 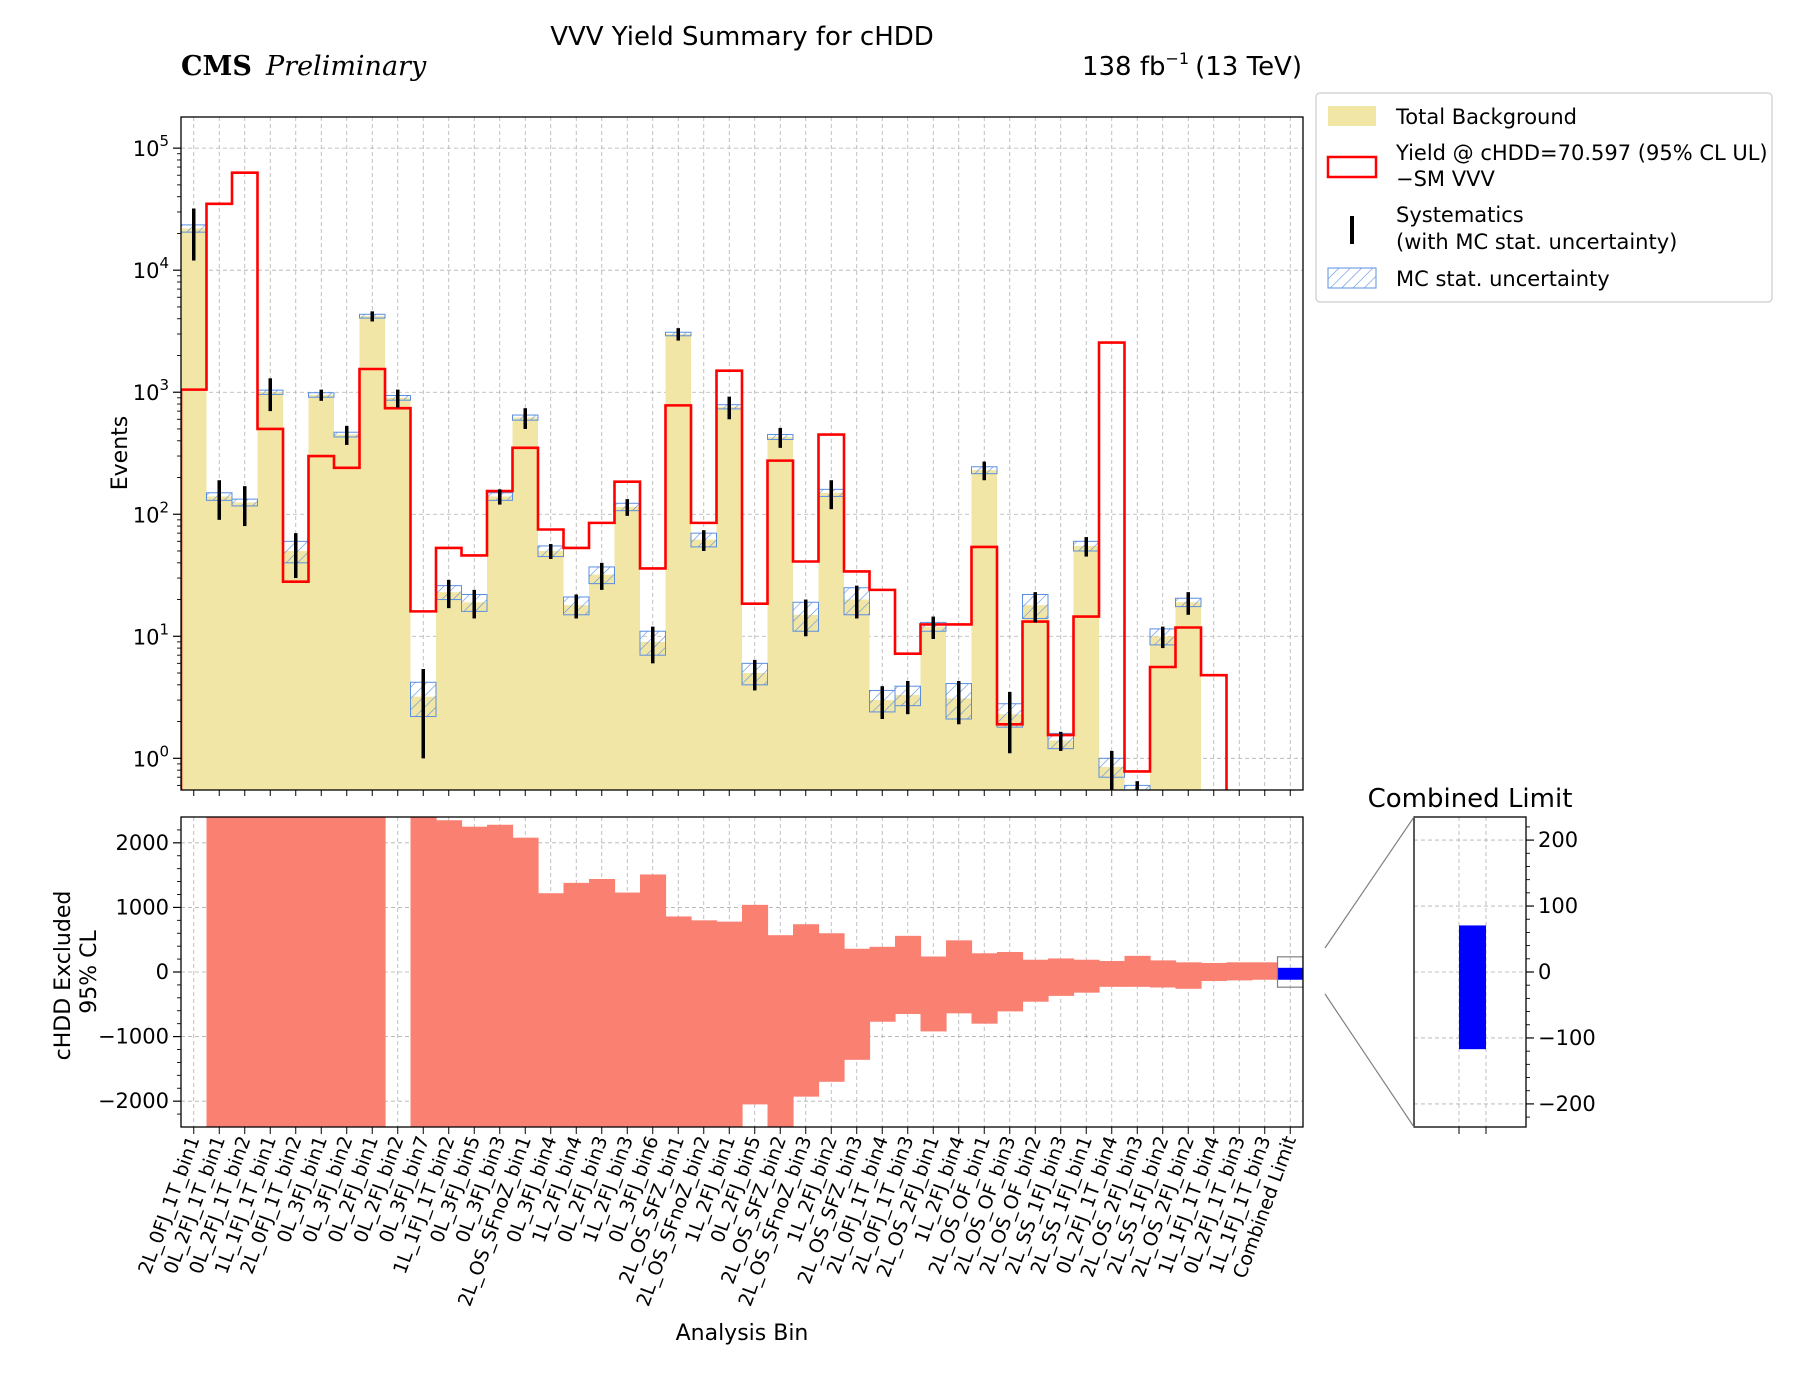 I want to click on chart-title: VVV Yield Summary for cHDD, so click(x=742, y=37).